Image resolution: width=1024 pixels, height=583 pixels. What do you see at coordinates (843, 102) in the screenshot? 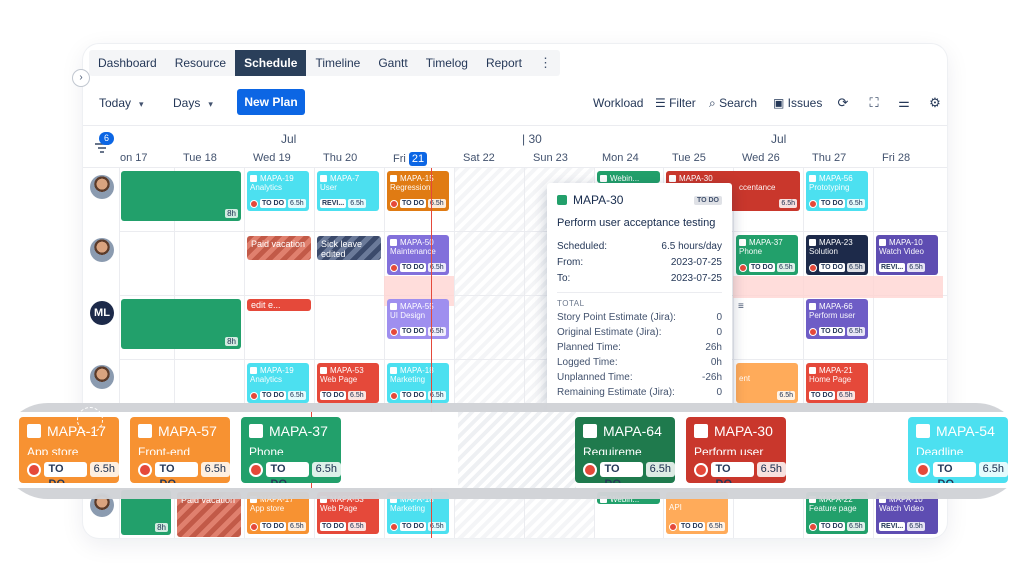
I see `refresh-icon: ⟳` at bounding box center [843, 102].